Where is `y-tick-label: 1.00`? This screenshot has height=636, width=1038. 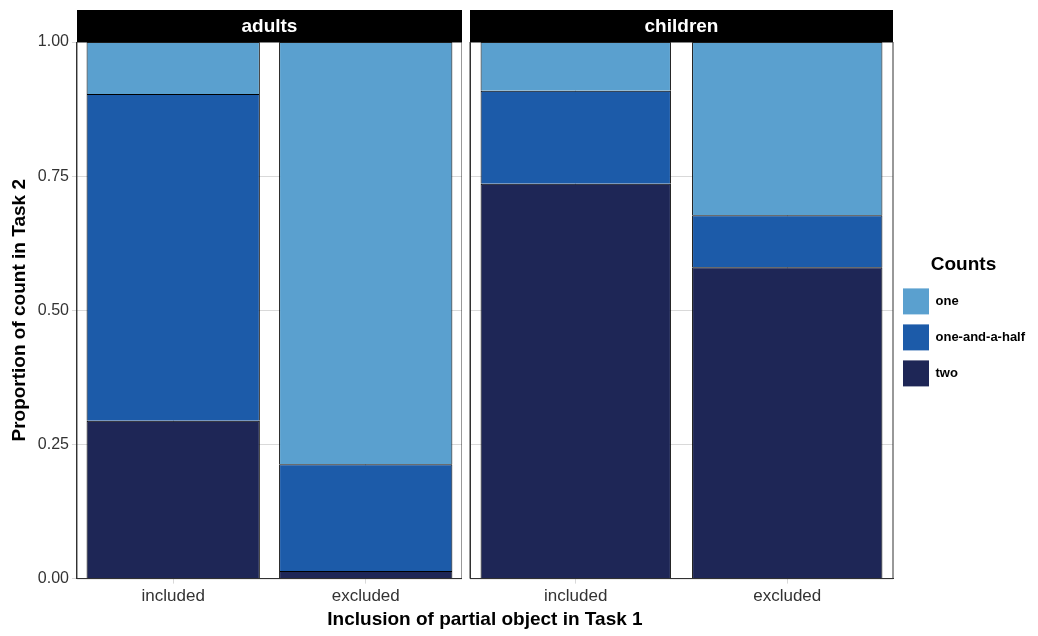 y-tick-label: 1.00 is located at coordinates (53, 41).